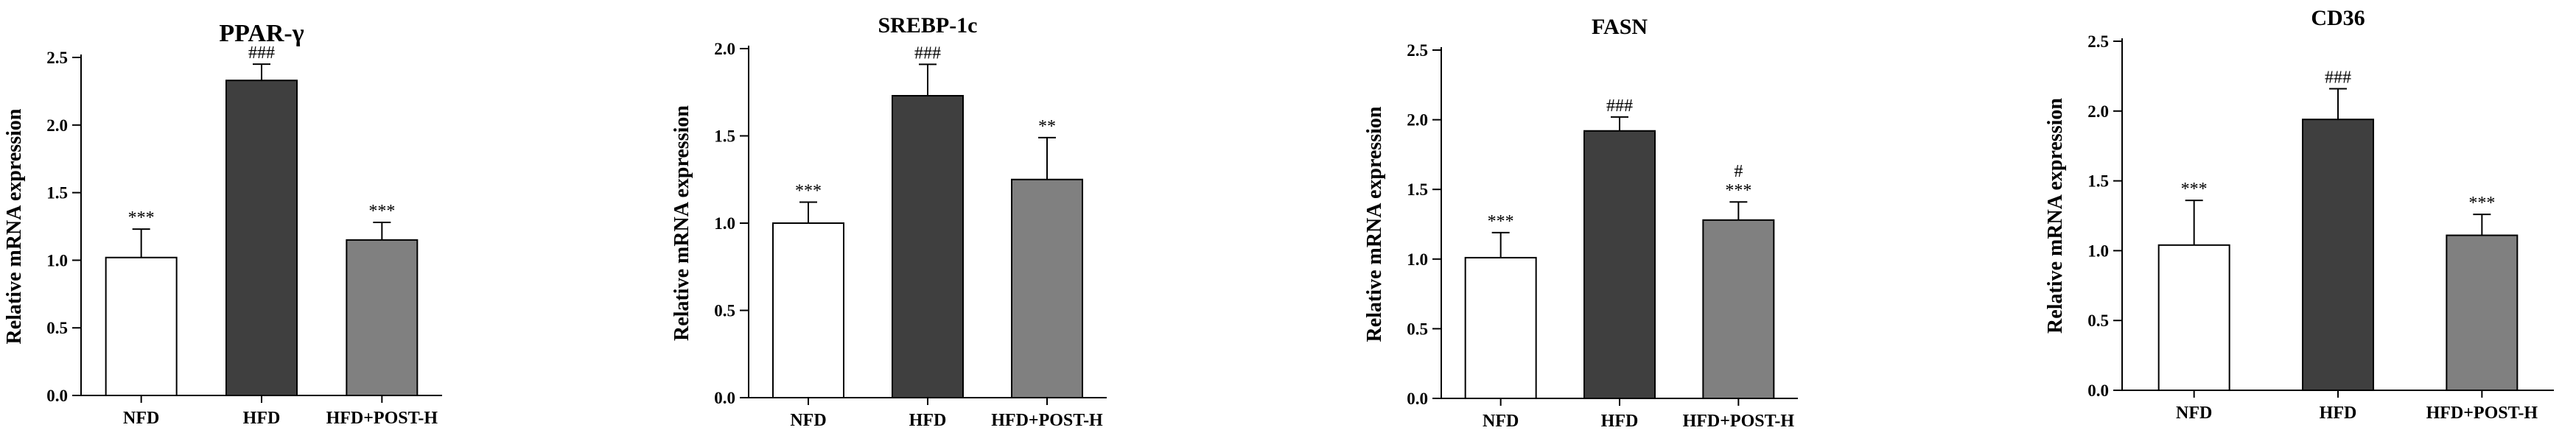 This screenshot has height=447, width=2576. What do you see at coordinates (1047, 126) in the screenshot?
I see `significance-label: **` at bounding box center [1047, 126].